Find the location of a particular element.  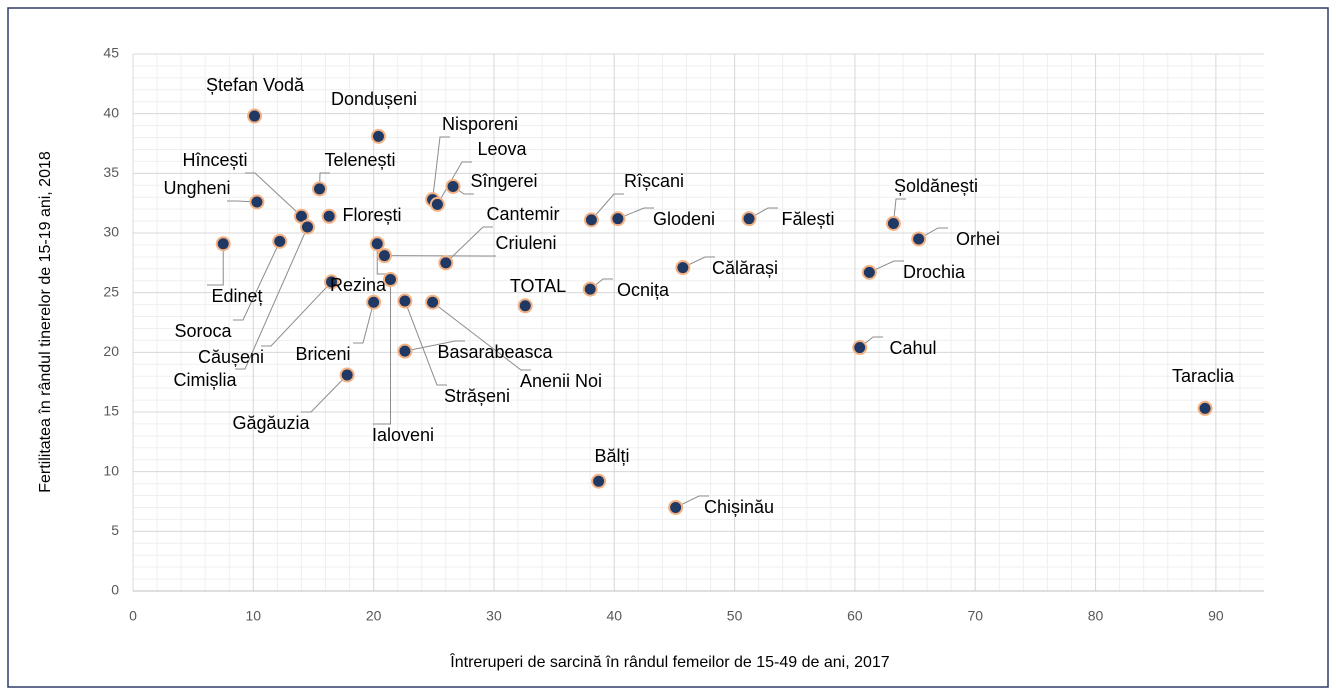

point-label: Șoldănești is located at coordinates (936, 186).